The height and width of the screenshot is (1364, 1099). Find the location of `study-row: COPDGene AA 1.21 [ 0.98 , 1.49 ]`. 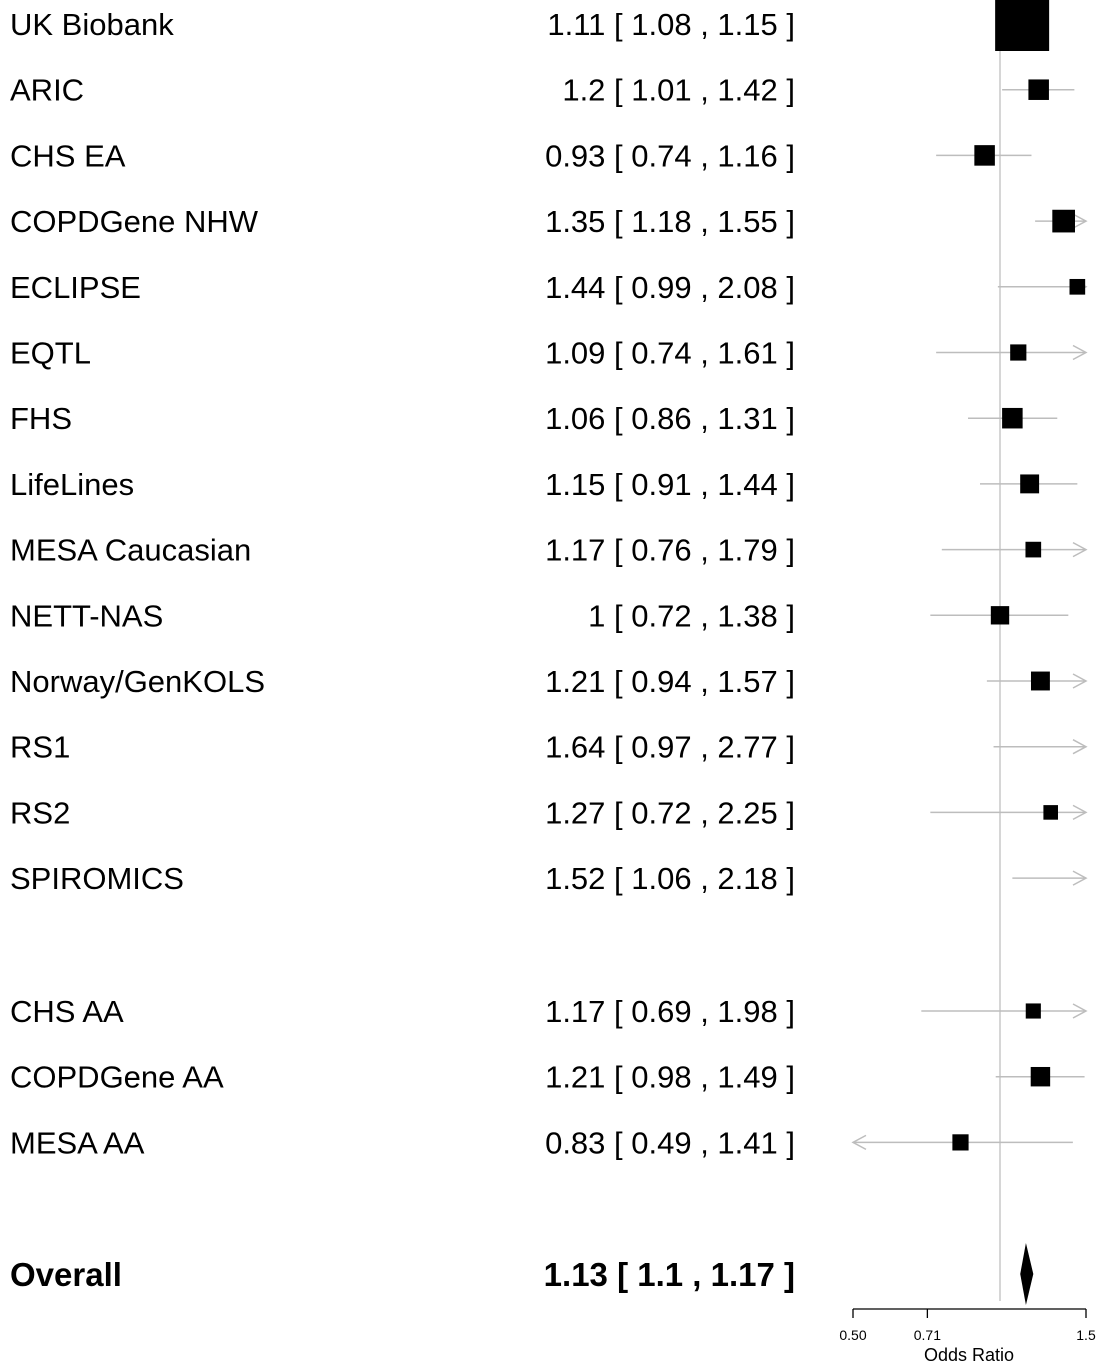

study-row: COPDGene AA 1.21 [ 0.98 , 1.49 ] is located at coordinates (547, 1077).